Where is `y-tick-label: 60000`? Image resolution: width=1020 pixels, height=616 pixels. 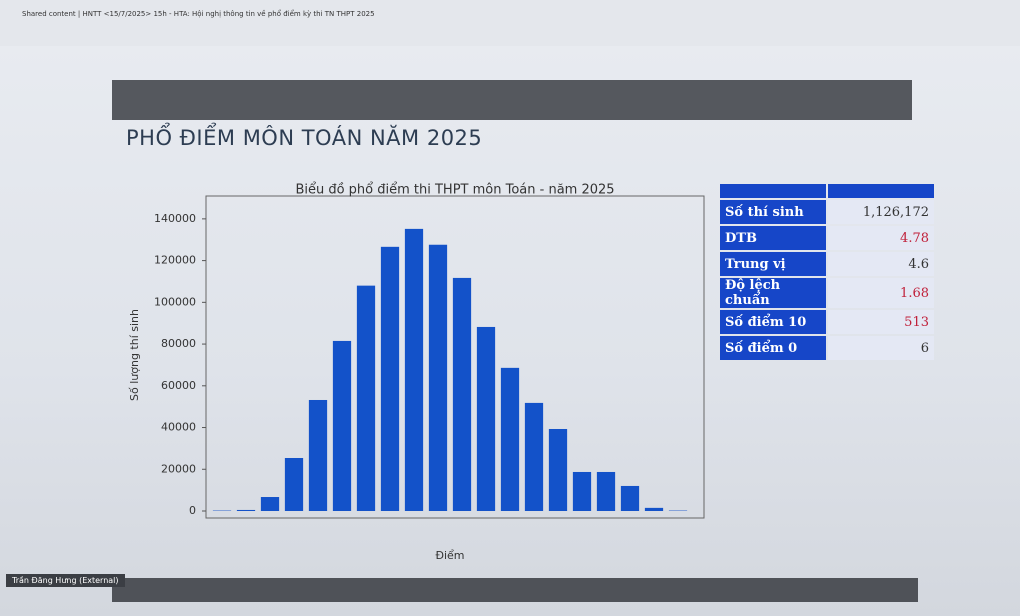
y-tick-label: 60000 is located at coordinates (178, 385).